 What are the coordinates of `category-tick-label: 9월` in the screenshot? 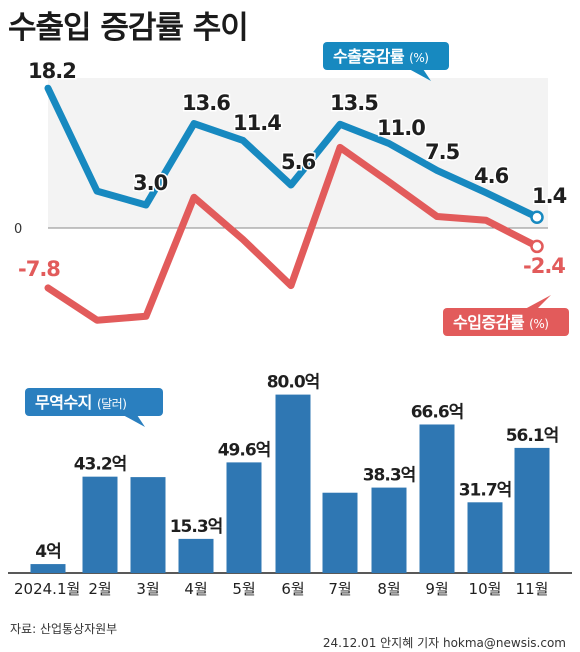 It's located at (436, 589).